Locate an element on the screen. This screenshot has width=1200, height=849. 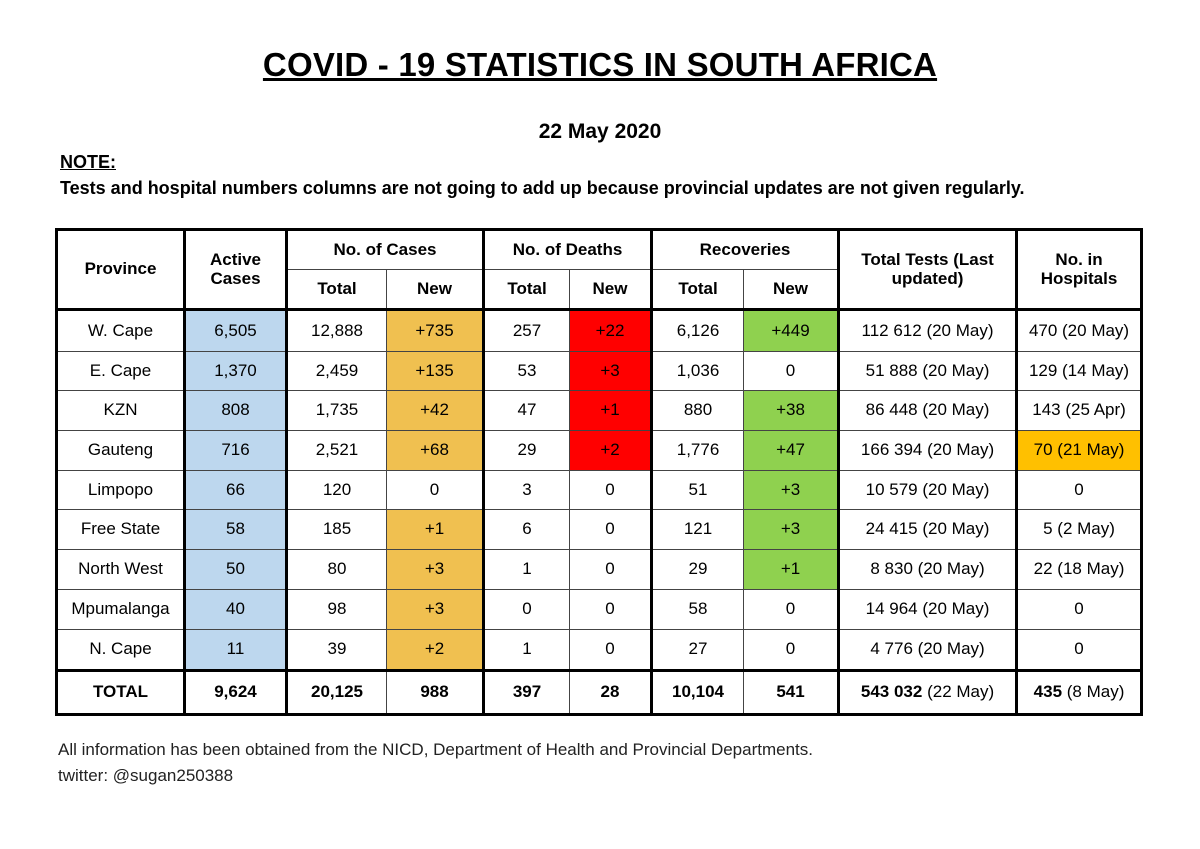
totals-cases-total: 20,125 is located at coordinates (336, 692).